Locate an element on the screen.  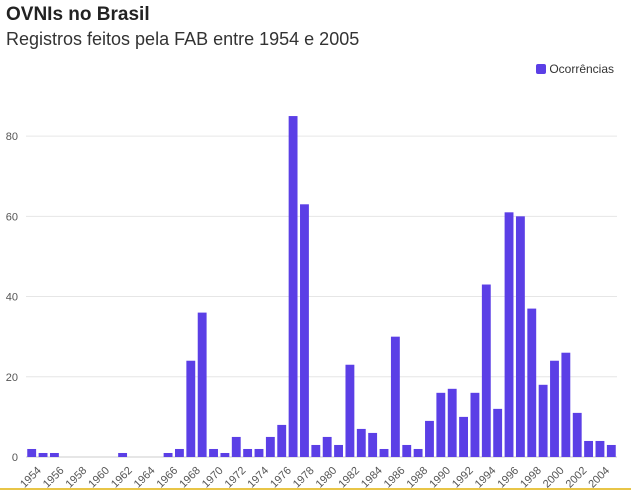
bar-1973 is located at coordinates (248, 452).